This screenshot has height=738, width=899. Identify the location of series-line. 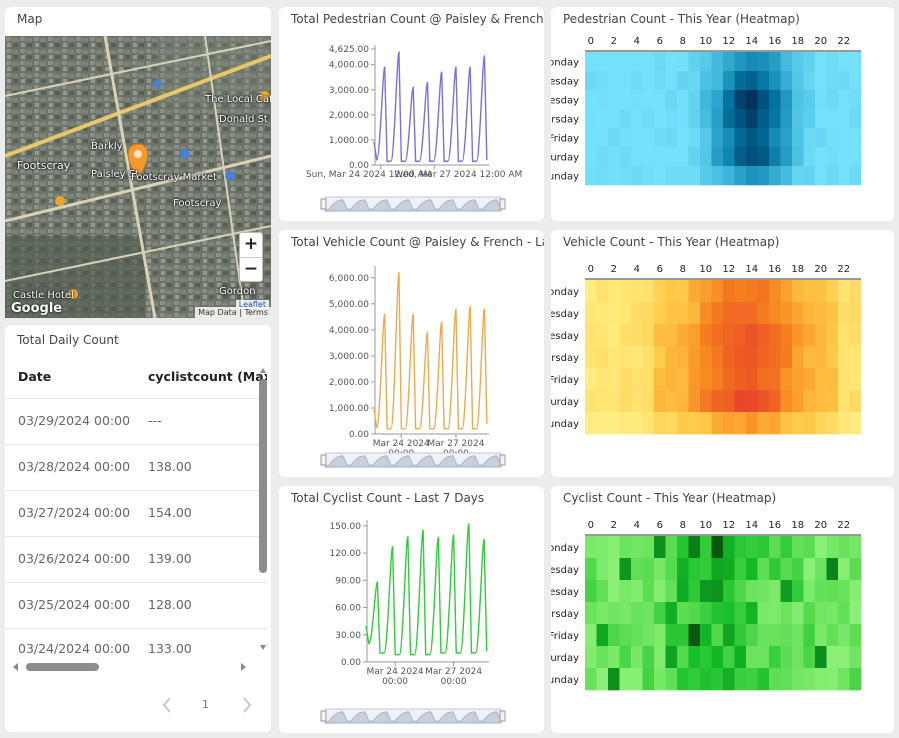
(430, 350).